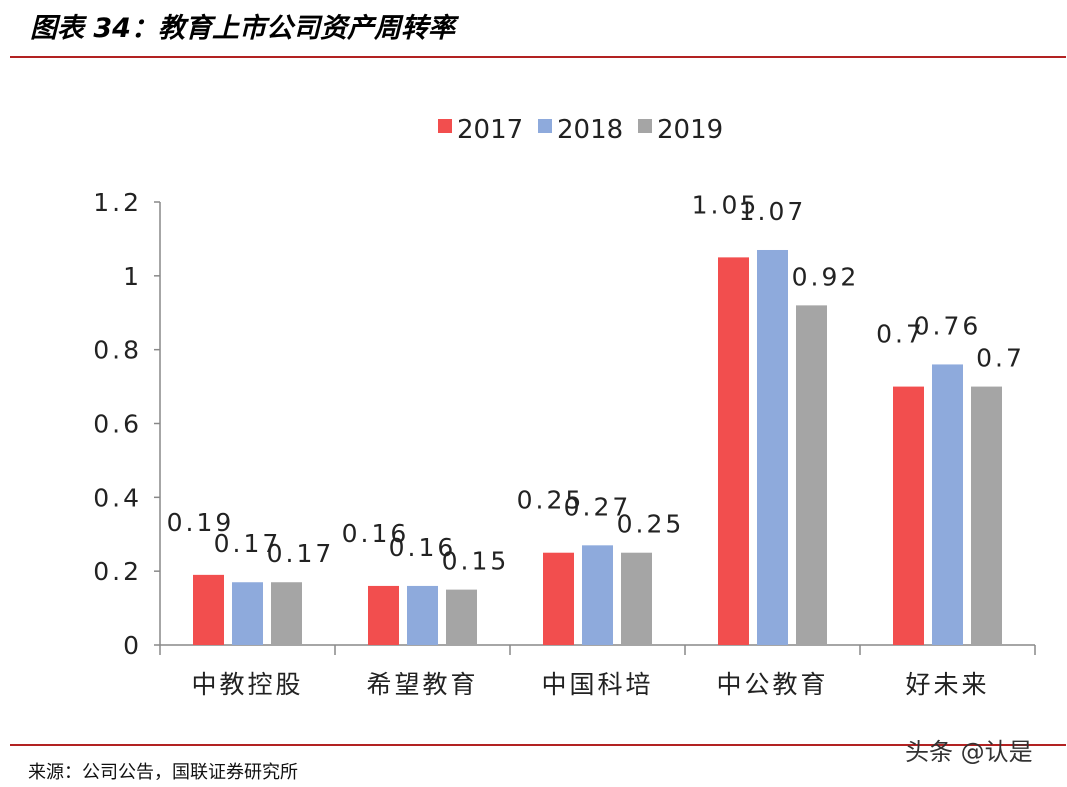 The image size is (1067, 787). Describe the element at coordinates (826, 276) in the screenshot. I see `data-label-2019: 0.92` at that location.